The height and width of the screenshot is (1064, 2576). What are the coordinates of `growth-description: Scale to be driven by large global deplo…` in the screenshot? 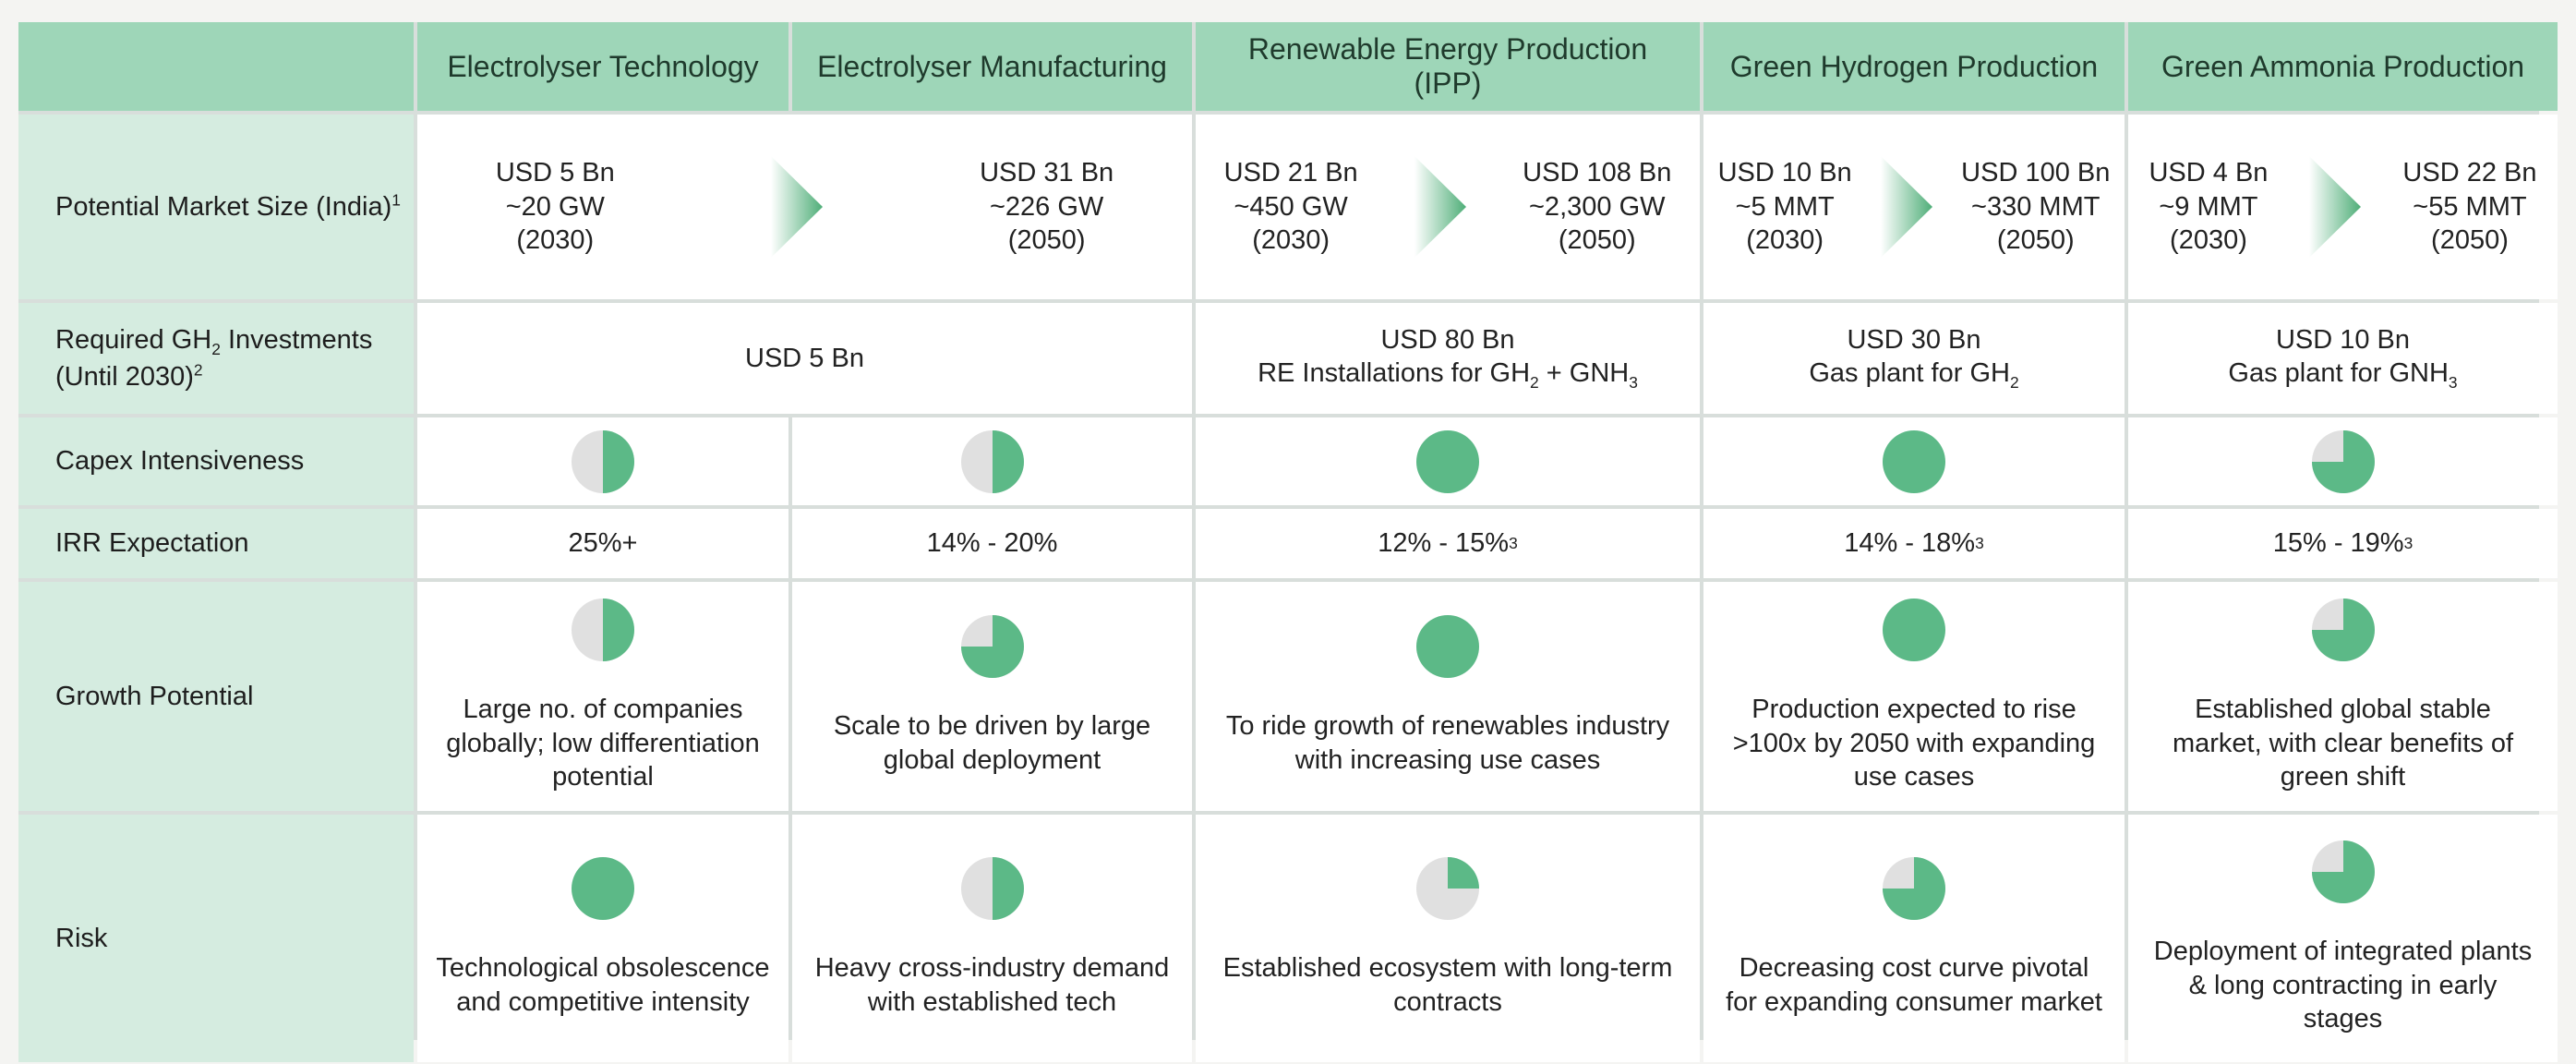 It's located at (992, 743).